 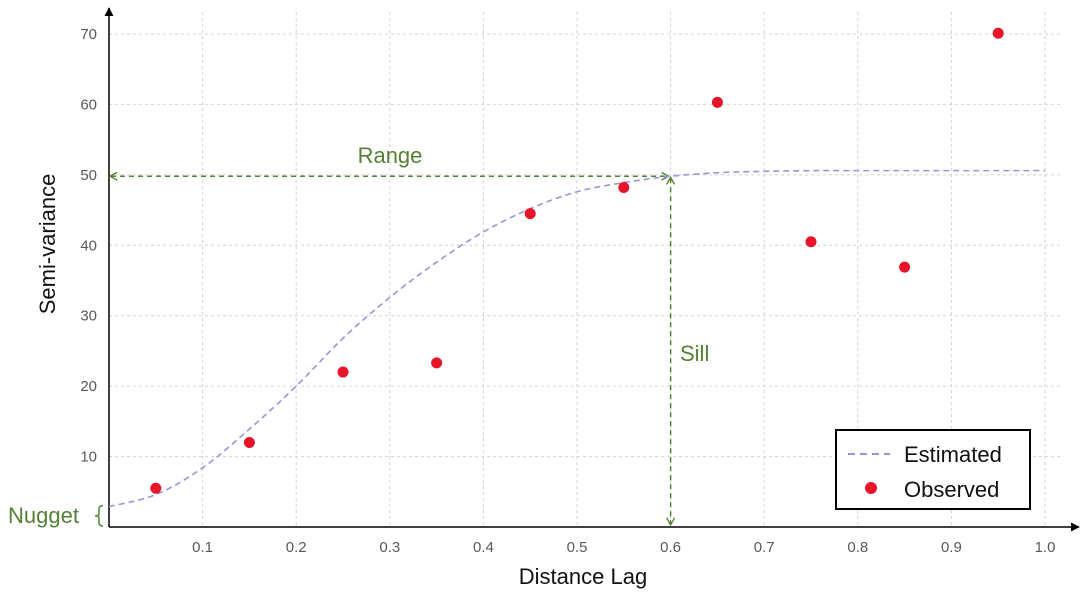 I want to click on x-tick-label-0.3: 0.3, so click(x=389, y=547).